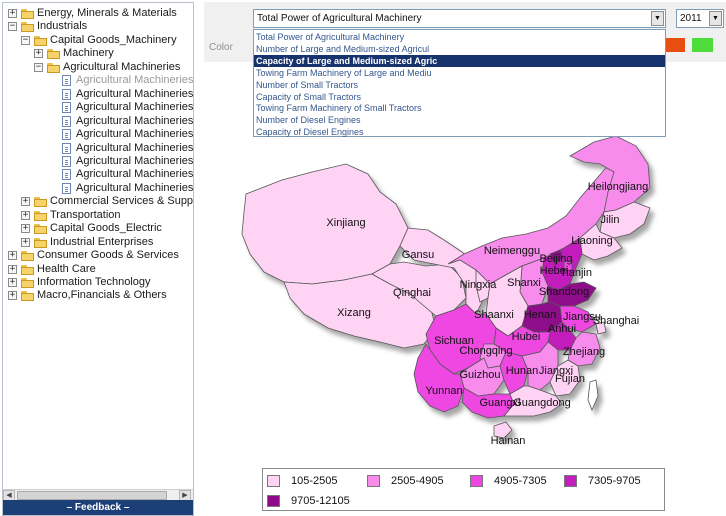 The width and height of the screenshot is (726, 516). Describe the element at coordinates (325, 224) in the screenshot. I see `province-xinjiang` at that location.